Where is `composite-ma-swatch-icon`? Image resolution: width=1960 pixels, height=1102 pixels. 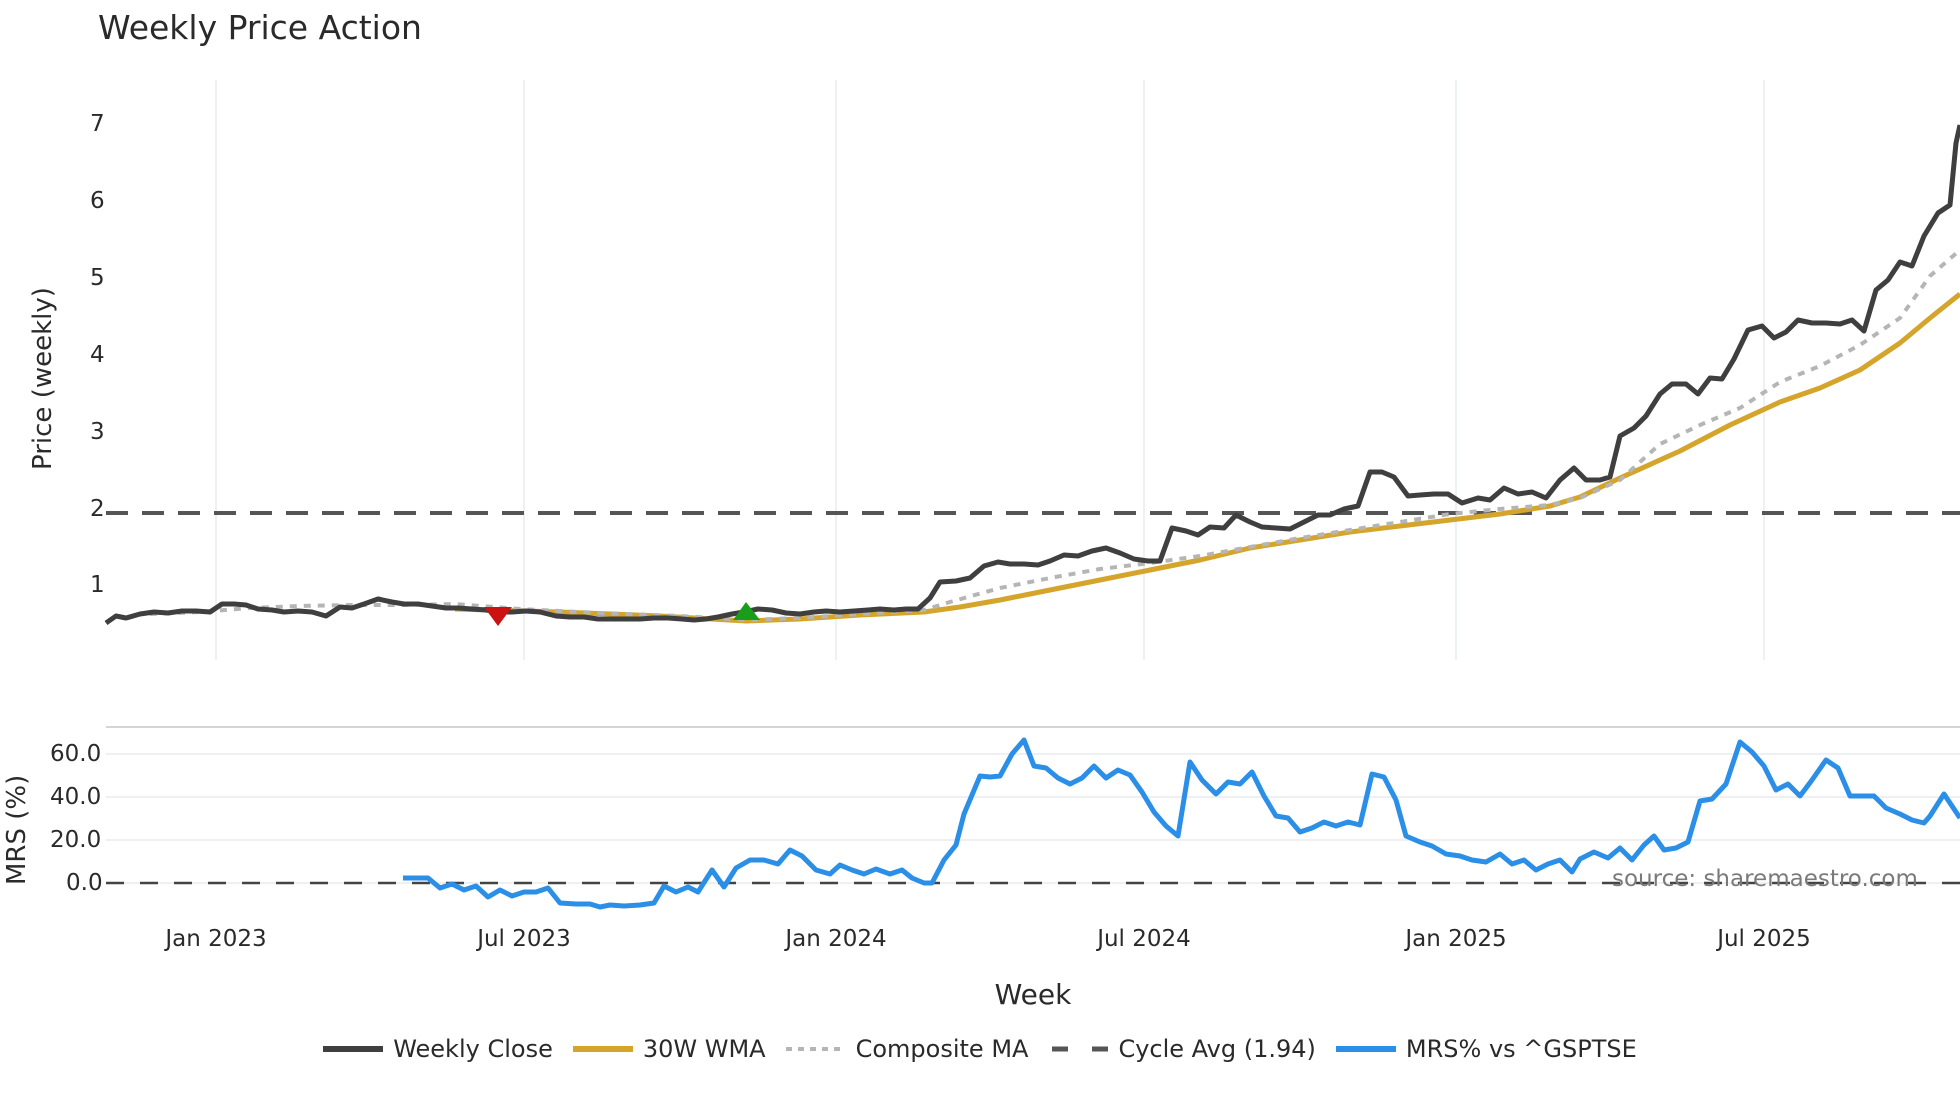 composite-ma-swatch-icon is located at coordinates (815, 1049).